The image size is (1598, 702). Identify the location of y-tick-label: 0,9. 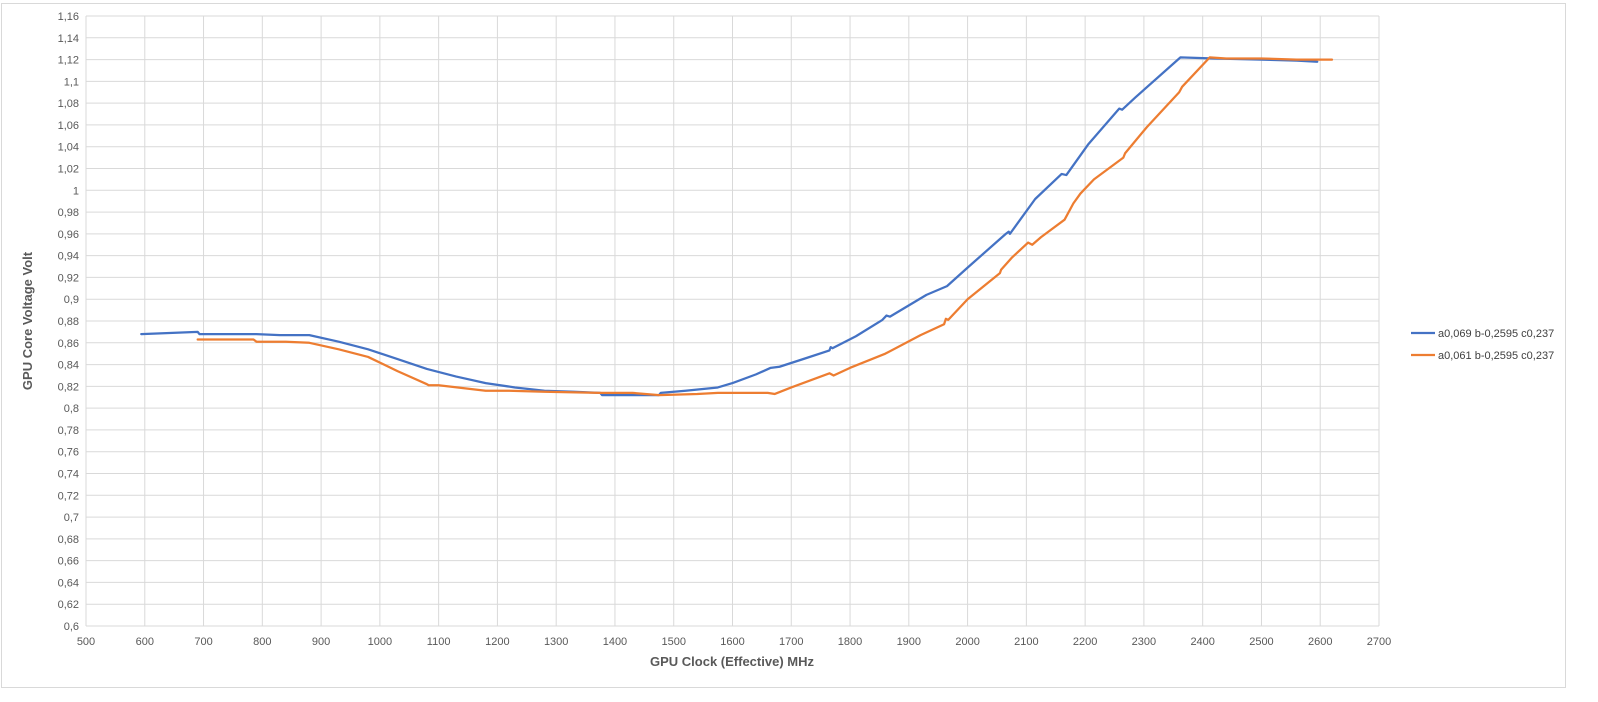
(71, 300).